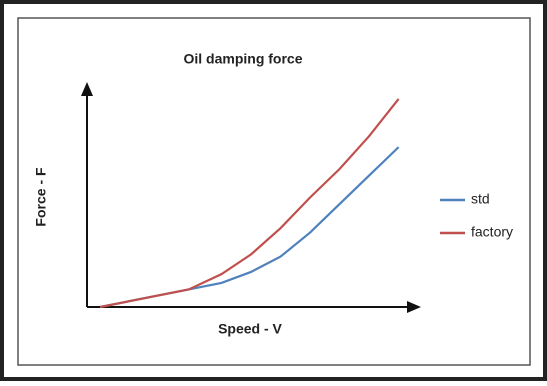  Describe the element at coordinates (492, 232) in the screenshot. I see `legend-label: factory` at that location.